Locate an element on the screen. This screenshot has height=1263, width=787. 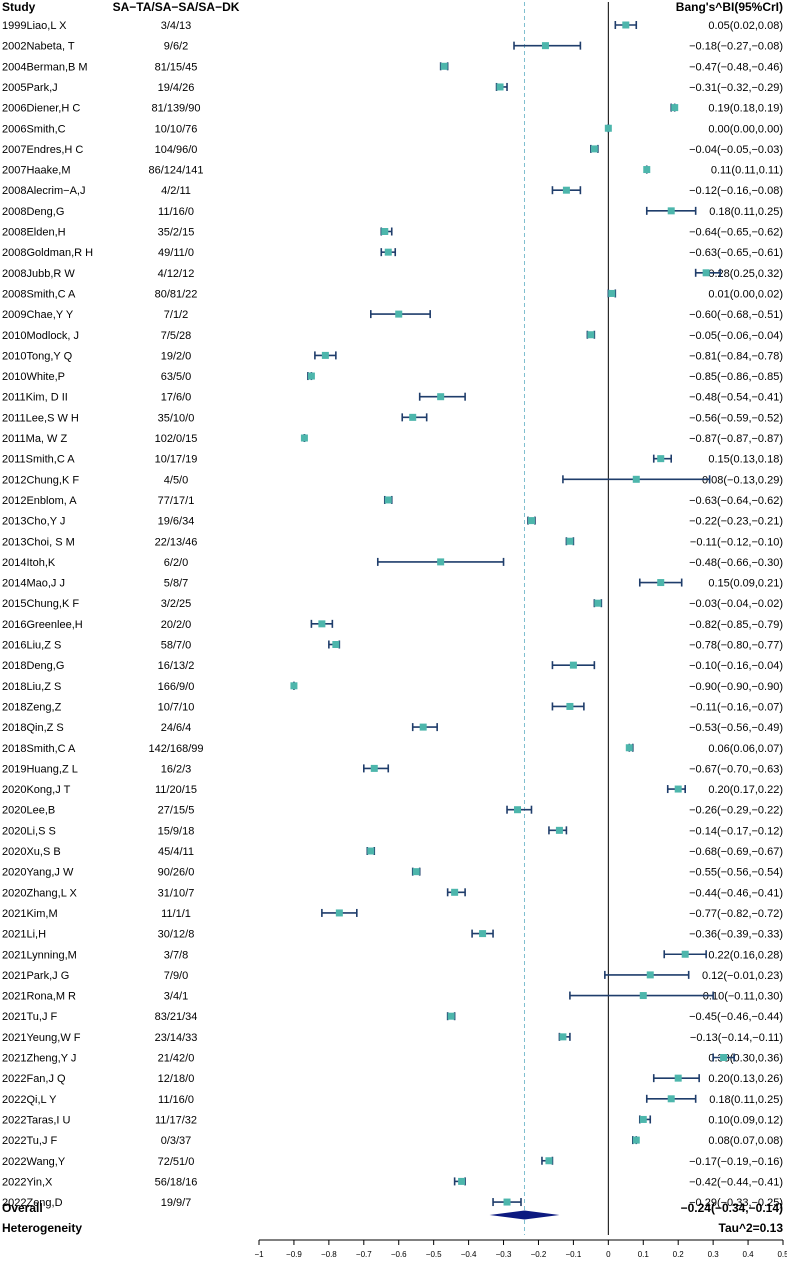
study-estimate: −0.47(−0.48,−0.46) is located at coordinates (736, 67).